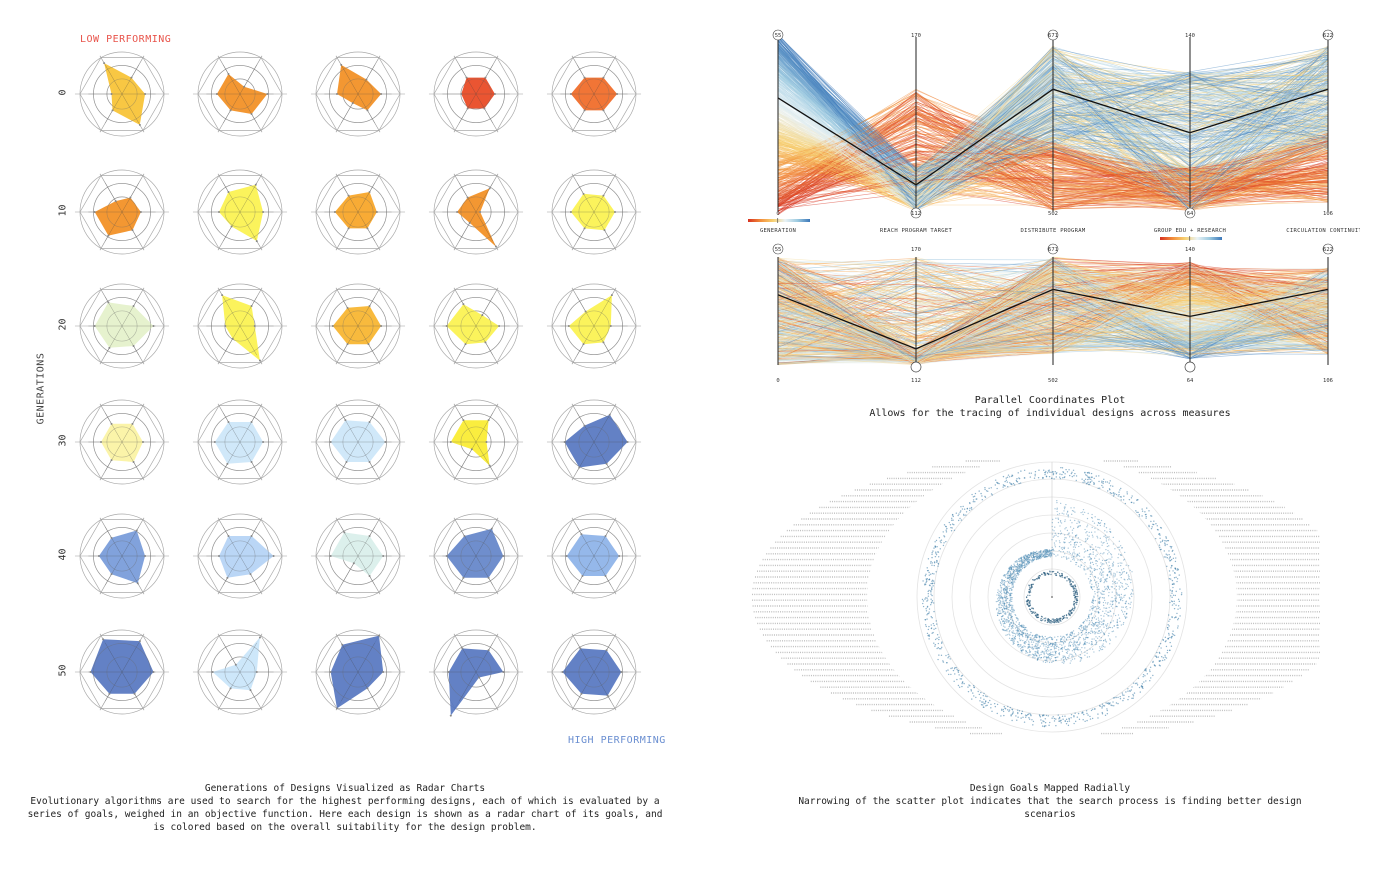 This screenshot has width=1400, height=875. What do you see at coordinates (246, 557) in the screenshot?
I see `radar-design-polygon` at bounding box center [246, 557].